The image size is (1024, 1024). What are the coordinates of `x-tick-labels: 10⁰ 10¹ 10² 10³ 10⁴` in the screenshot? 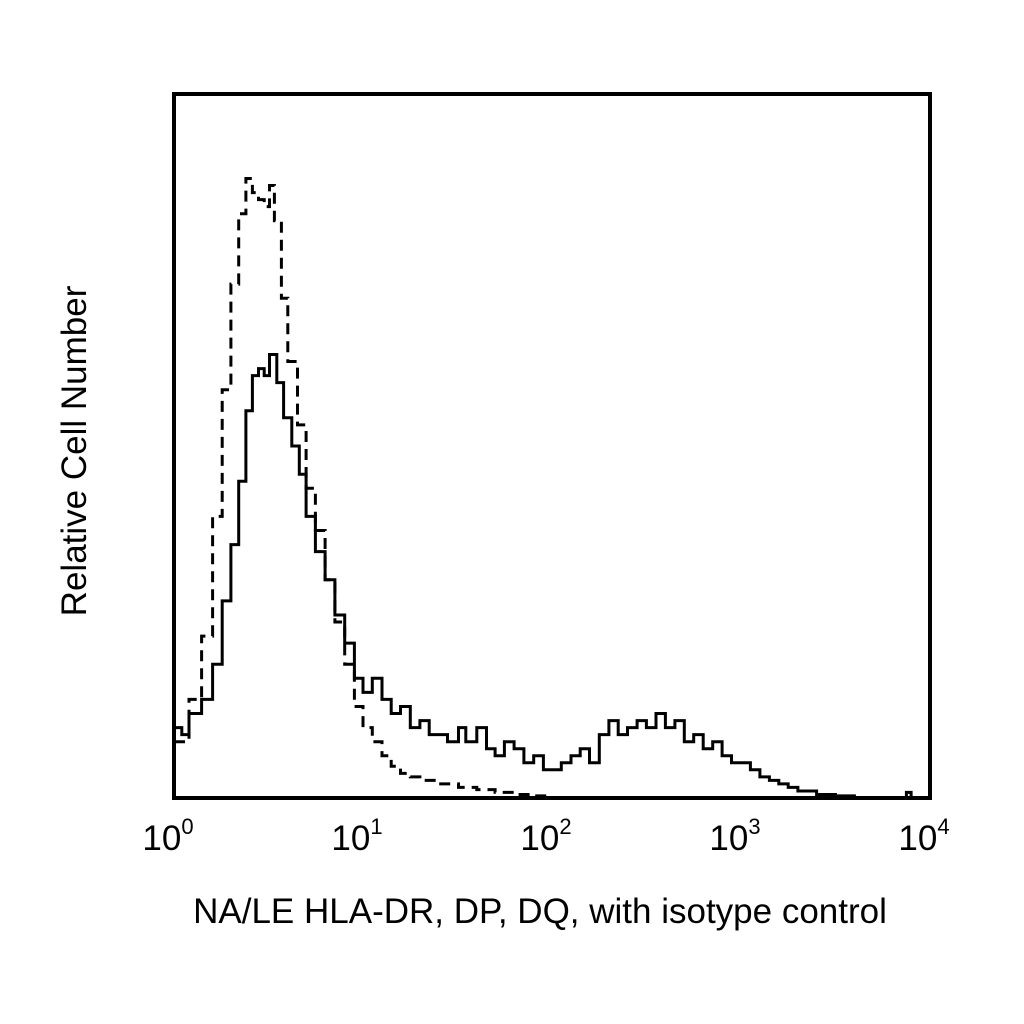 It's located at (545, 836).